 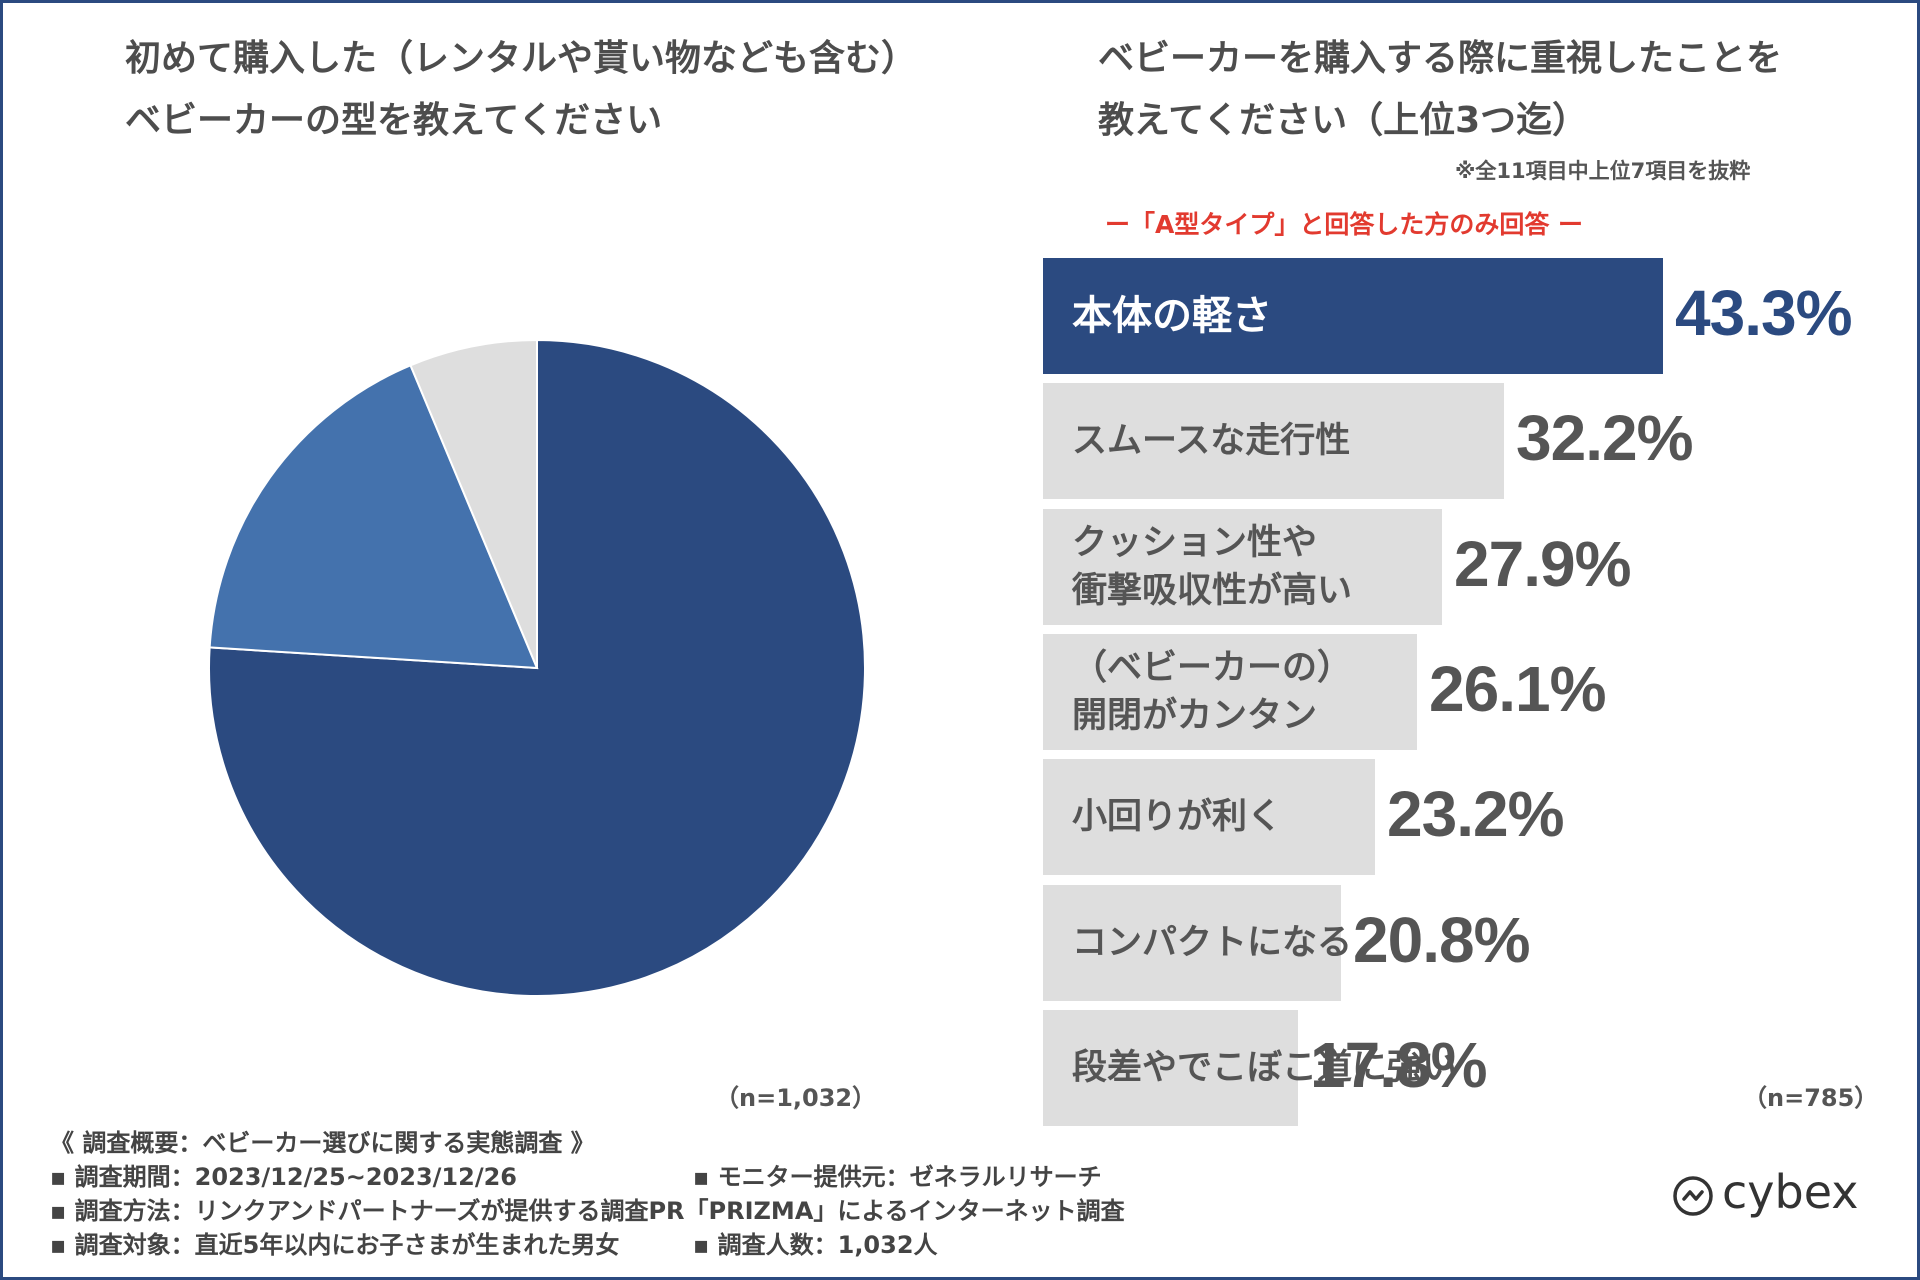 What do you see at coordinates (1693, 1196) in the screenshot?
I see `cybex-logo-icon` at bounding box center [1693, 1196].